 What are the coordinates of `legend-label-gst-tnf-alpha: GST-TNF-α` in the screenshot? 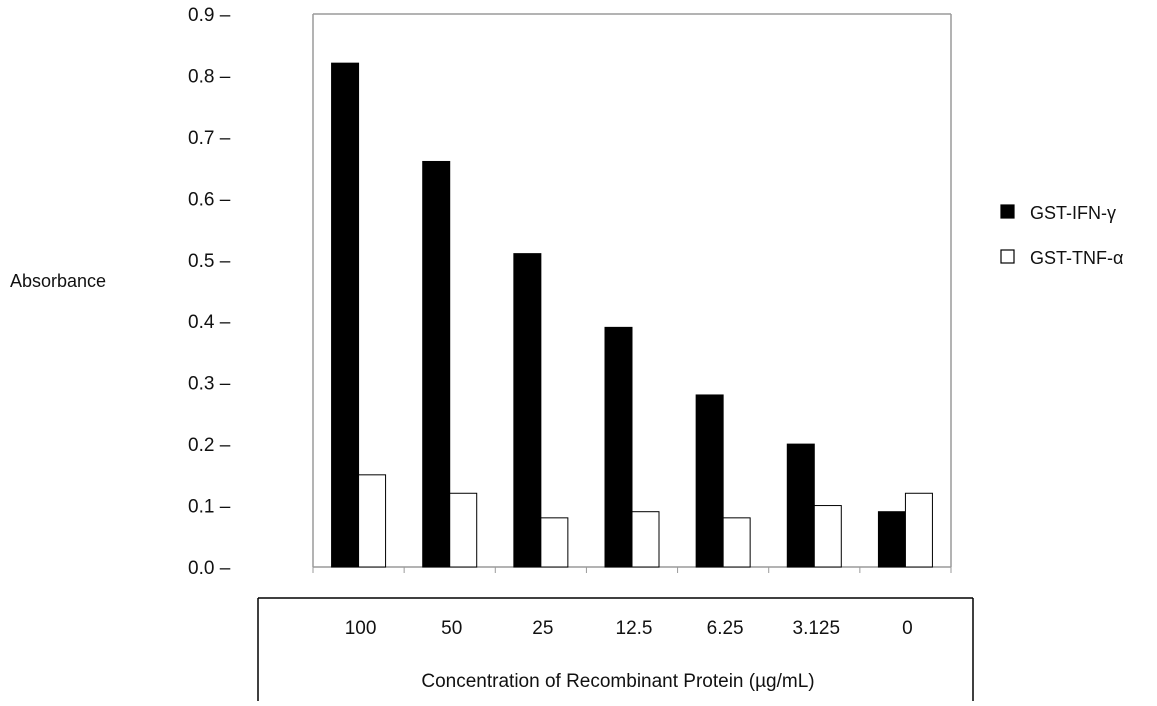 It's located at (1076, 258).